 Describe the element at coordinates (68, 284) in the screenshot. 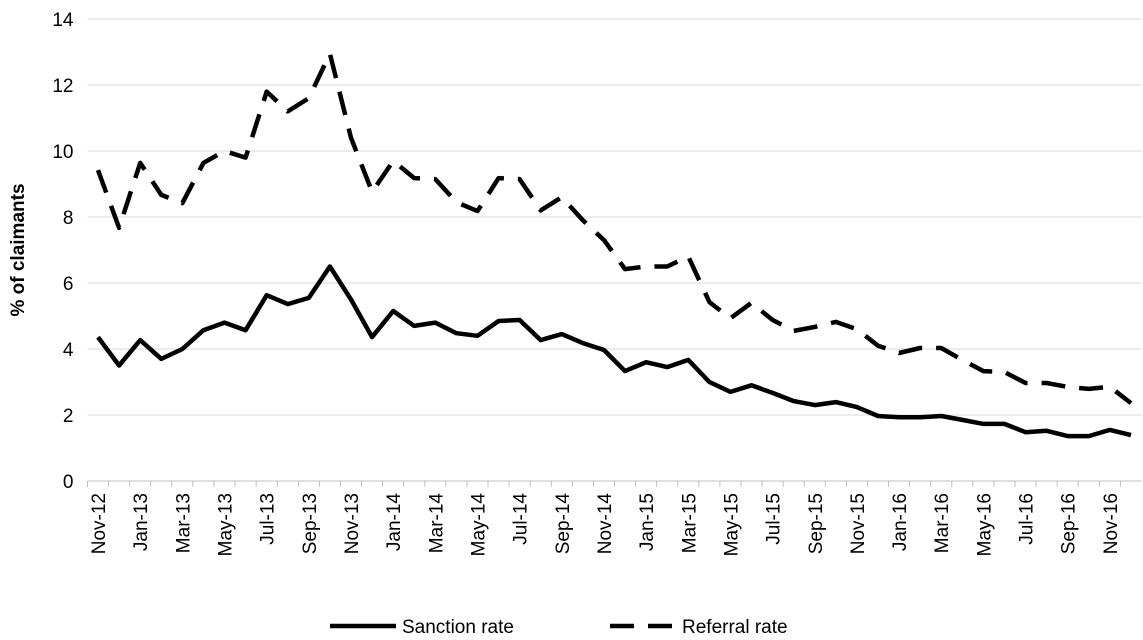

I see `y-tick-label: 6` at that location.